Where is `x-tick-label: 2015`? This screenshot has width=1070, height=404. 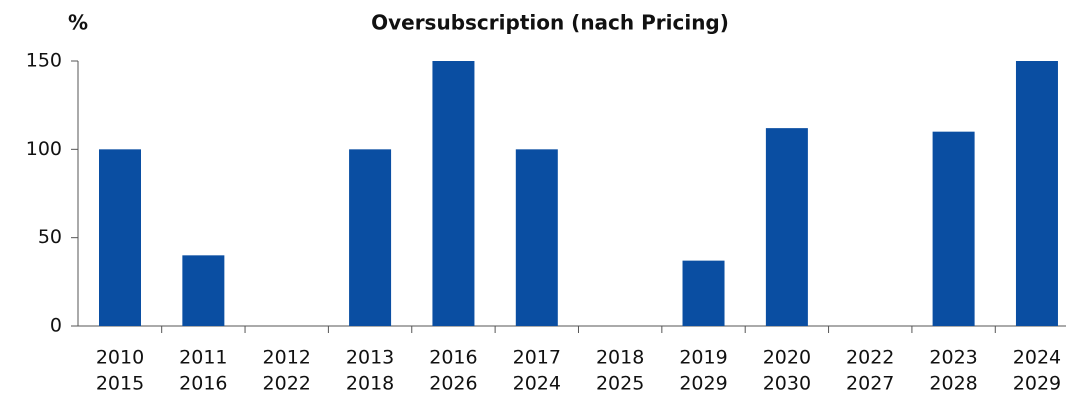
x-tick-label: 2015 is located at coordinates (120, 384).